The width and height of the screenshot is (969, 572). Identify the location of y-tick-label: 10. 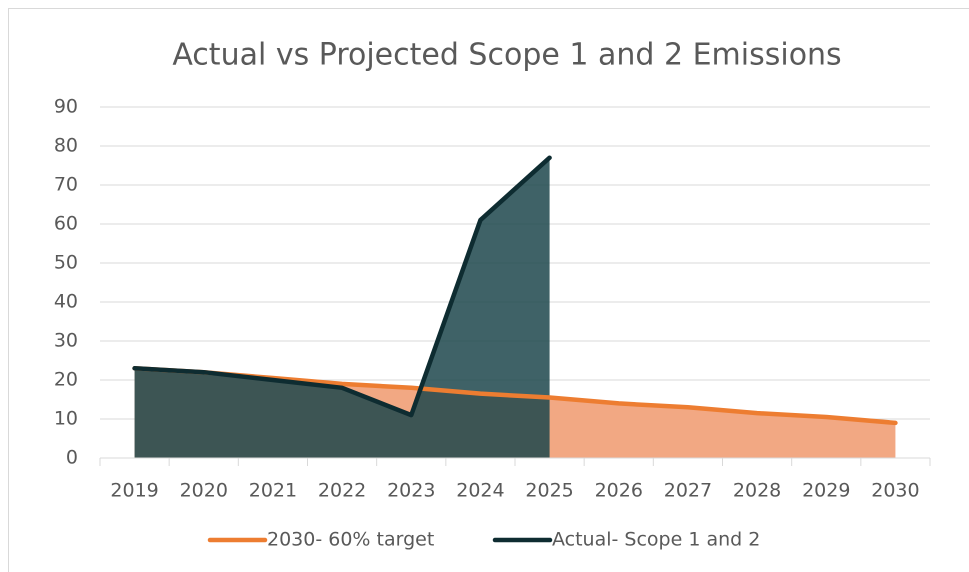
(66, 419).